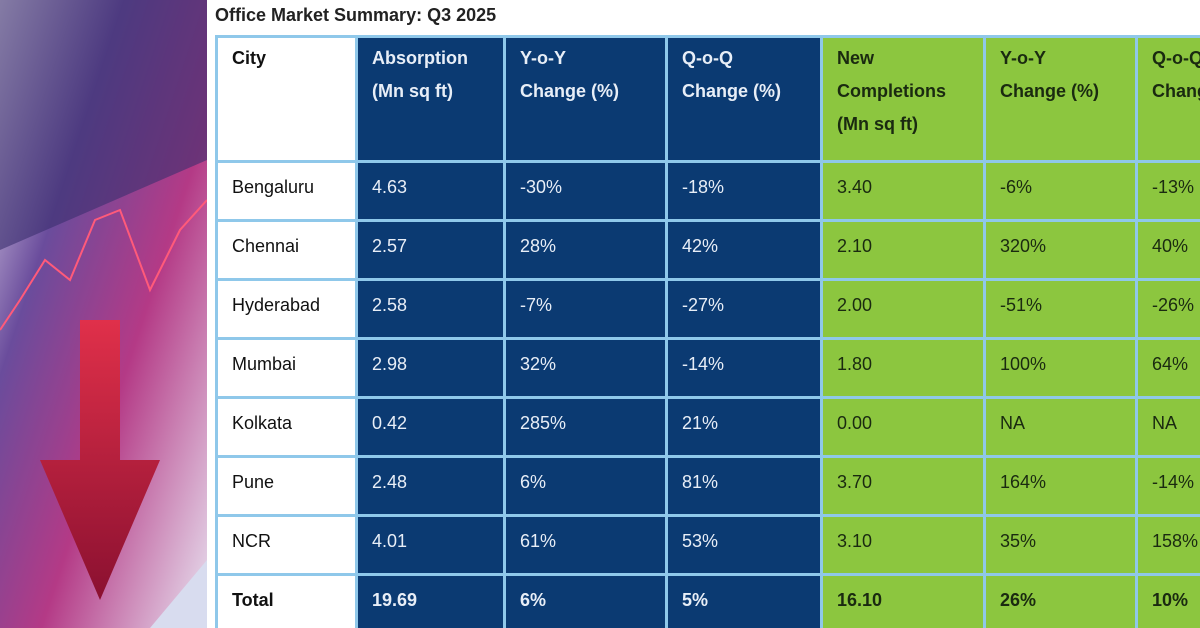 This screenshot has width=1200, height=628. What do you see at coordinates (286, 309) in the screenshot?
I see `cell-city: Hyderabad` at bounding box center [286, 309].